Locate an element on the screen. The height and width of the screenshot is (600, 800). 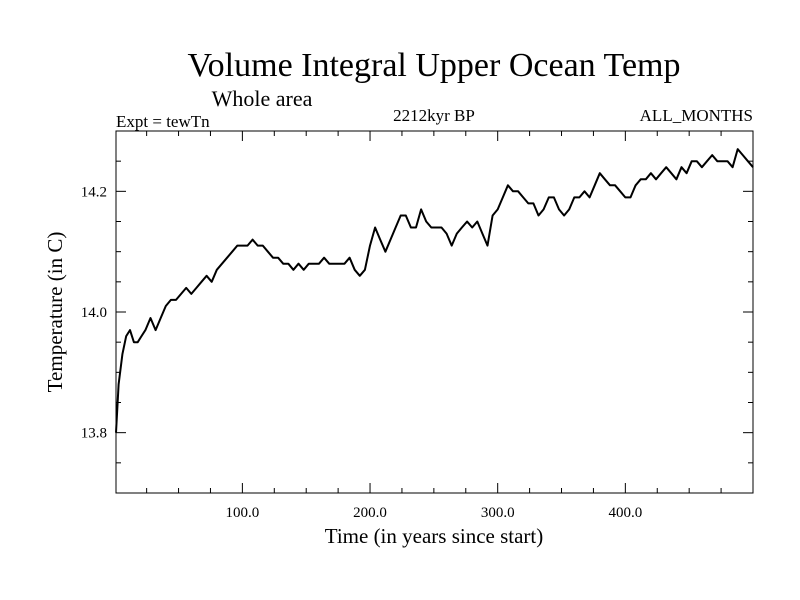
x-tick-label: 100.0 is located at coordinates (243, 513).